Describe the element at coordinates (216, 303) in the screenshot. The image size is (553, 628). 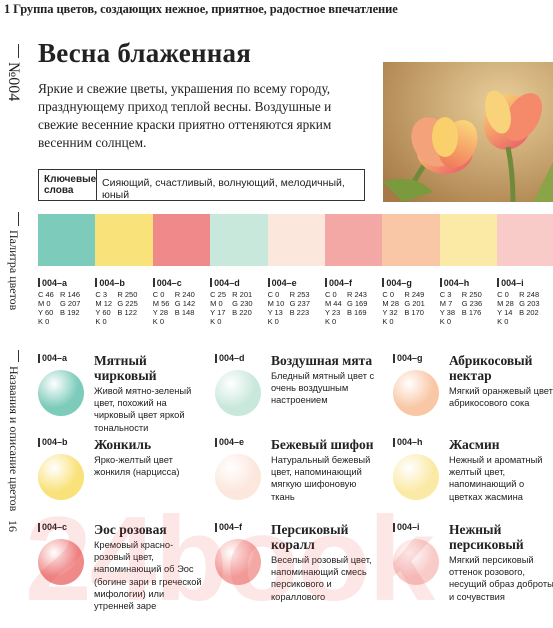
I see `cmyk-value: M 0` at that location.